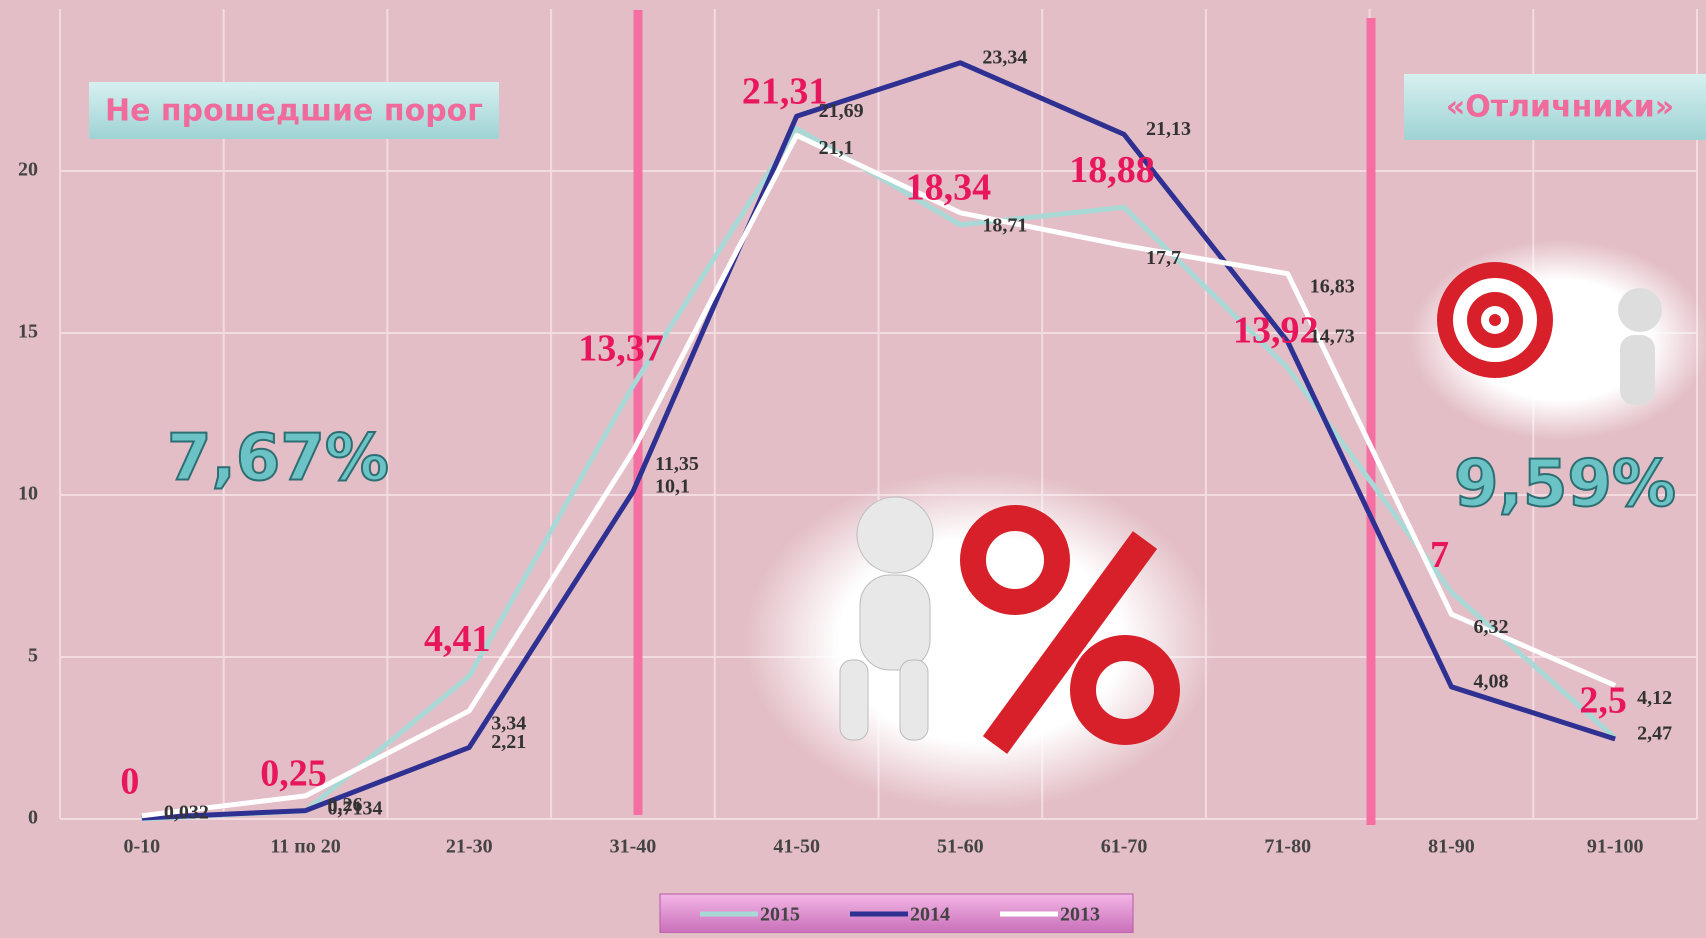  What do you see at coordinates (1287, 847) in the screenshot?
I see `x-tick-label: 71-80` at bounding box center [1287, 847].